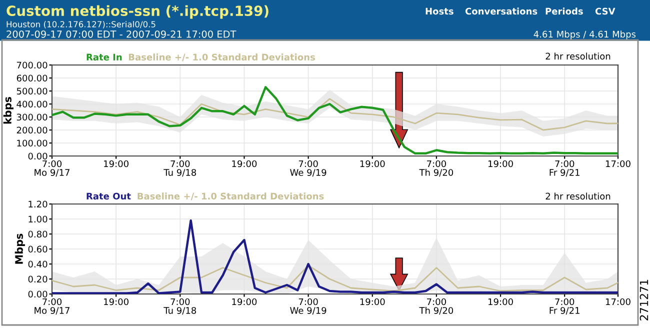 This screenshot has width=650, height=331. What do you see at coordinates (605, 11) in the screenshot?
I see `text: CSV` at bounding box center [605, 11].